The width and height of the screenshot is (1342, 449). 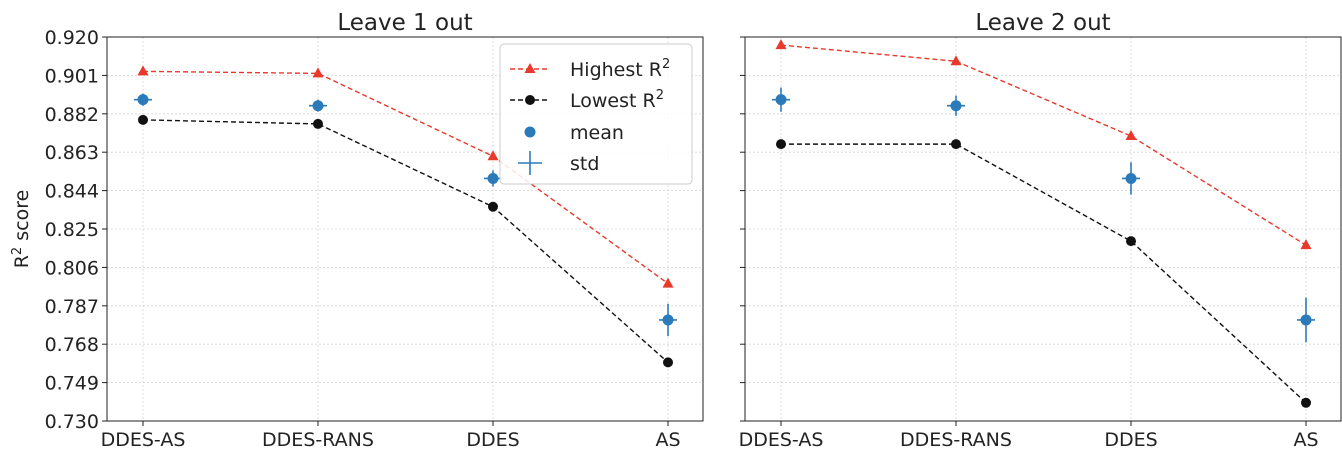 What do you see at coordinates (616, 70) in the screenshot?
I see `legend-label-base: Highest R` at bounding box center [616, 70].